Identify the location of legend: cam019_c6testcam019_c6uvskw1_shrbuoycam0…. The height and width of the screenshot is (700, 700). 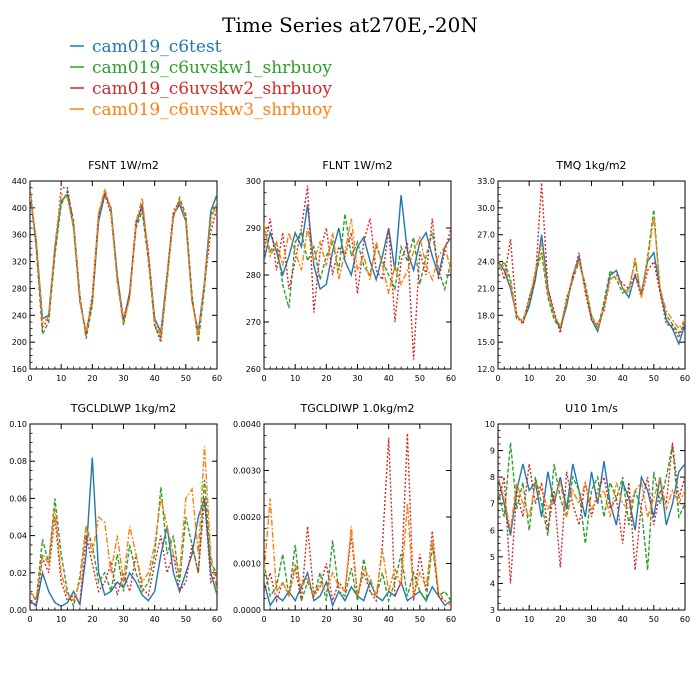
(201, 78).